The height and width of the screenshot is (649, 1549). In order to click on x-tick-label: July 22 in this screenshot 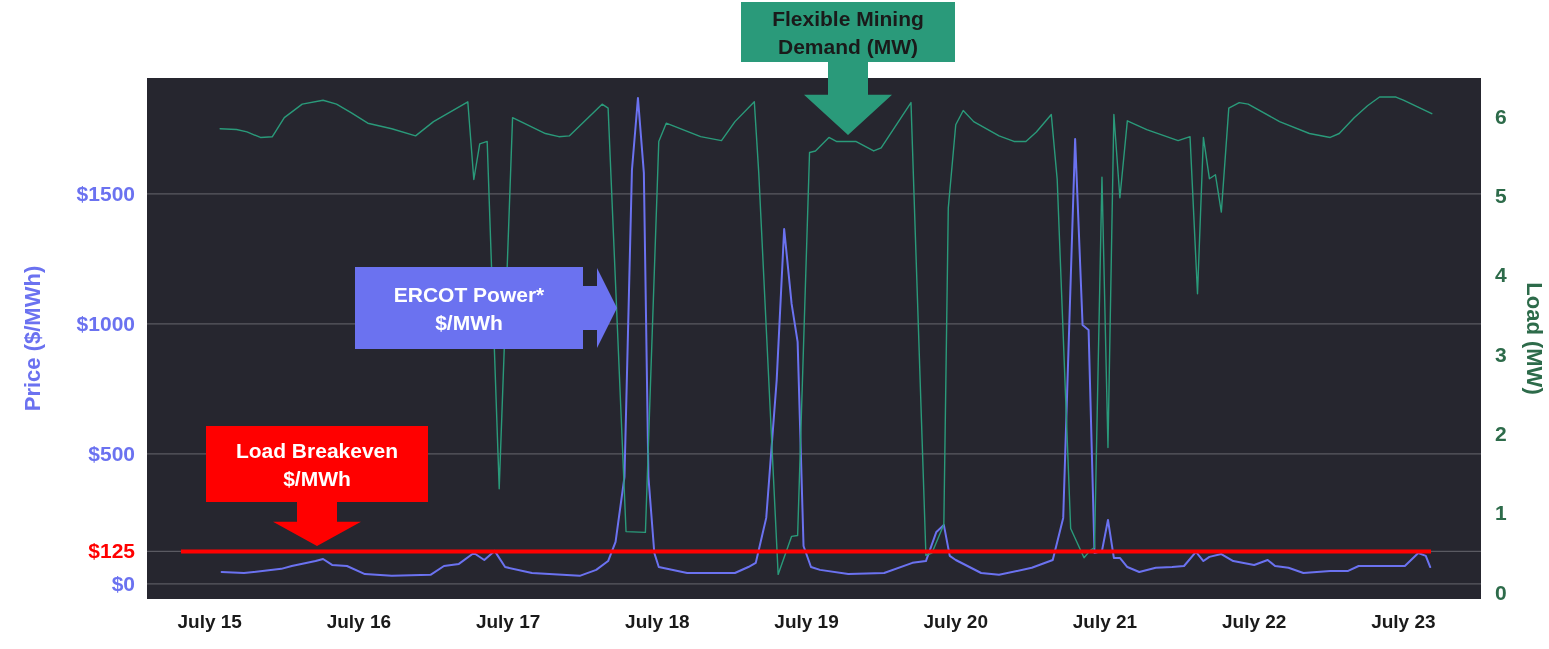, I will do `click(1254, 621)`.